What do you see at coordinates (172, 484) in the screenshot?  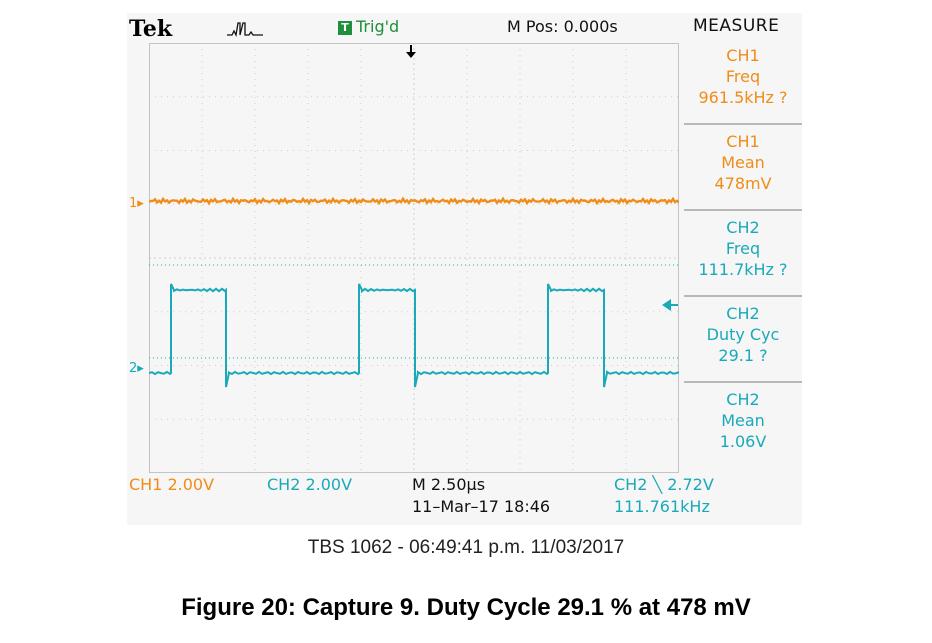 I see `ch1-scale: CH1 2.00V` at bounding box center [172, 484].